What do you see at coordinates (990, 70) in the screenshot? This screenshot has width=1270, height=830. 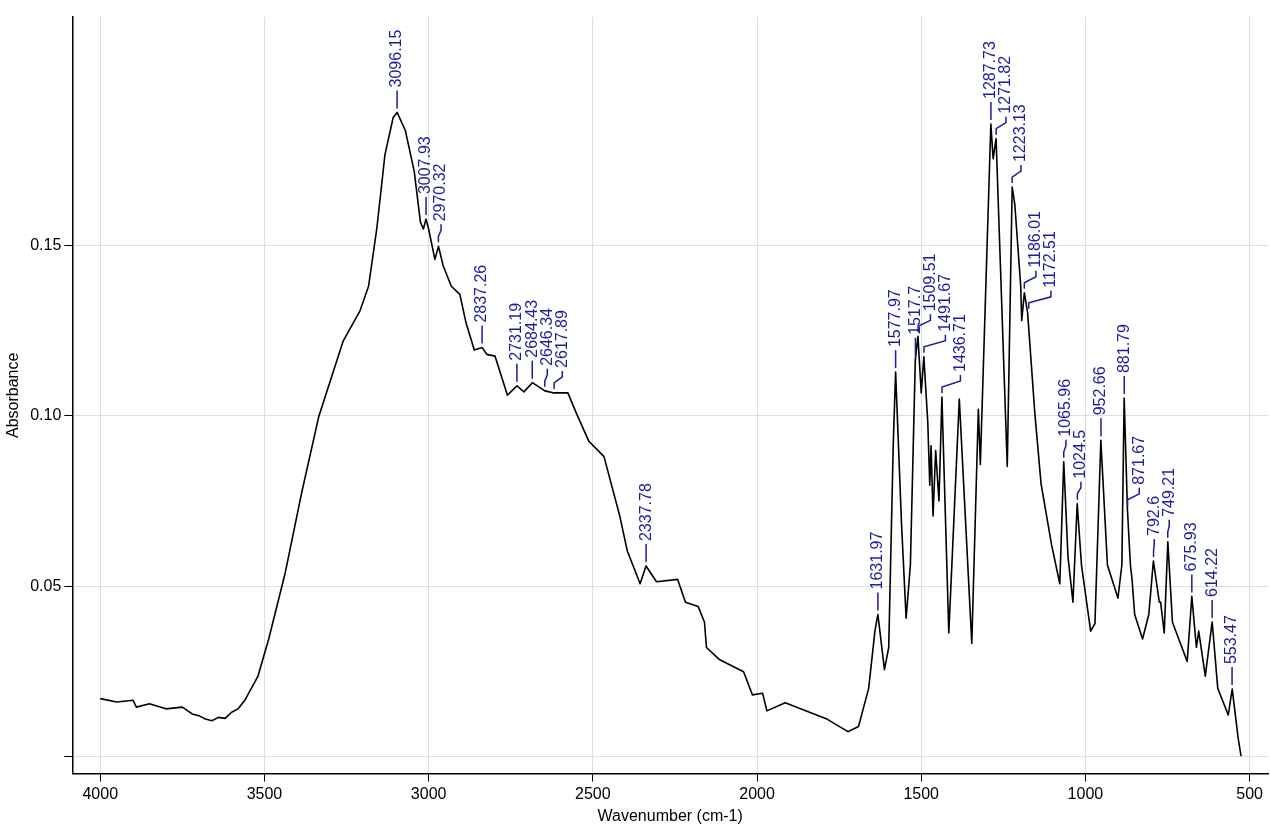 I see `annotation: 1287.73` at bounding box center [990, 70].